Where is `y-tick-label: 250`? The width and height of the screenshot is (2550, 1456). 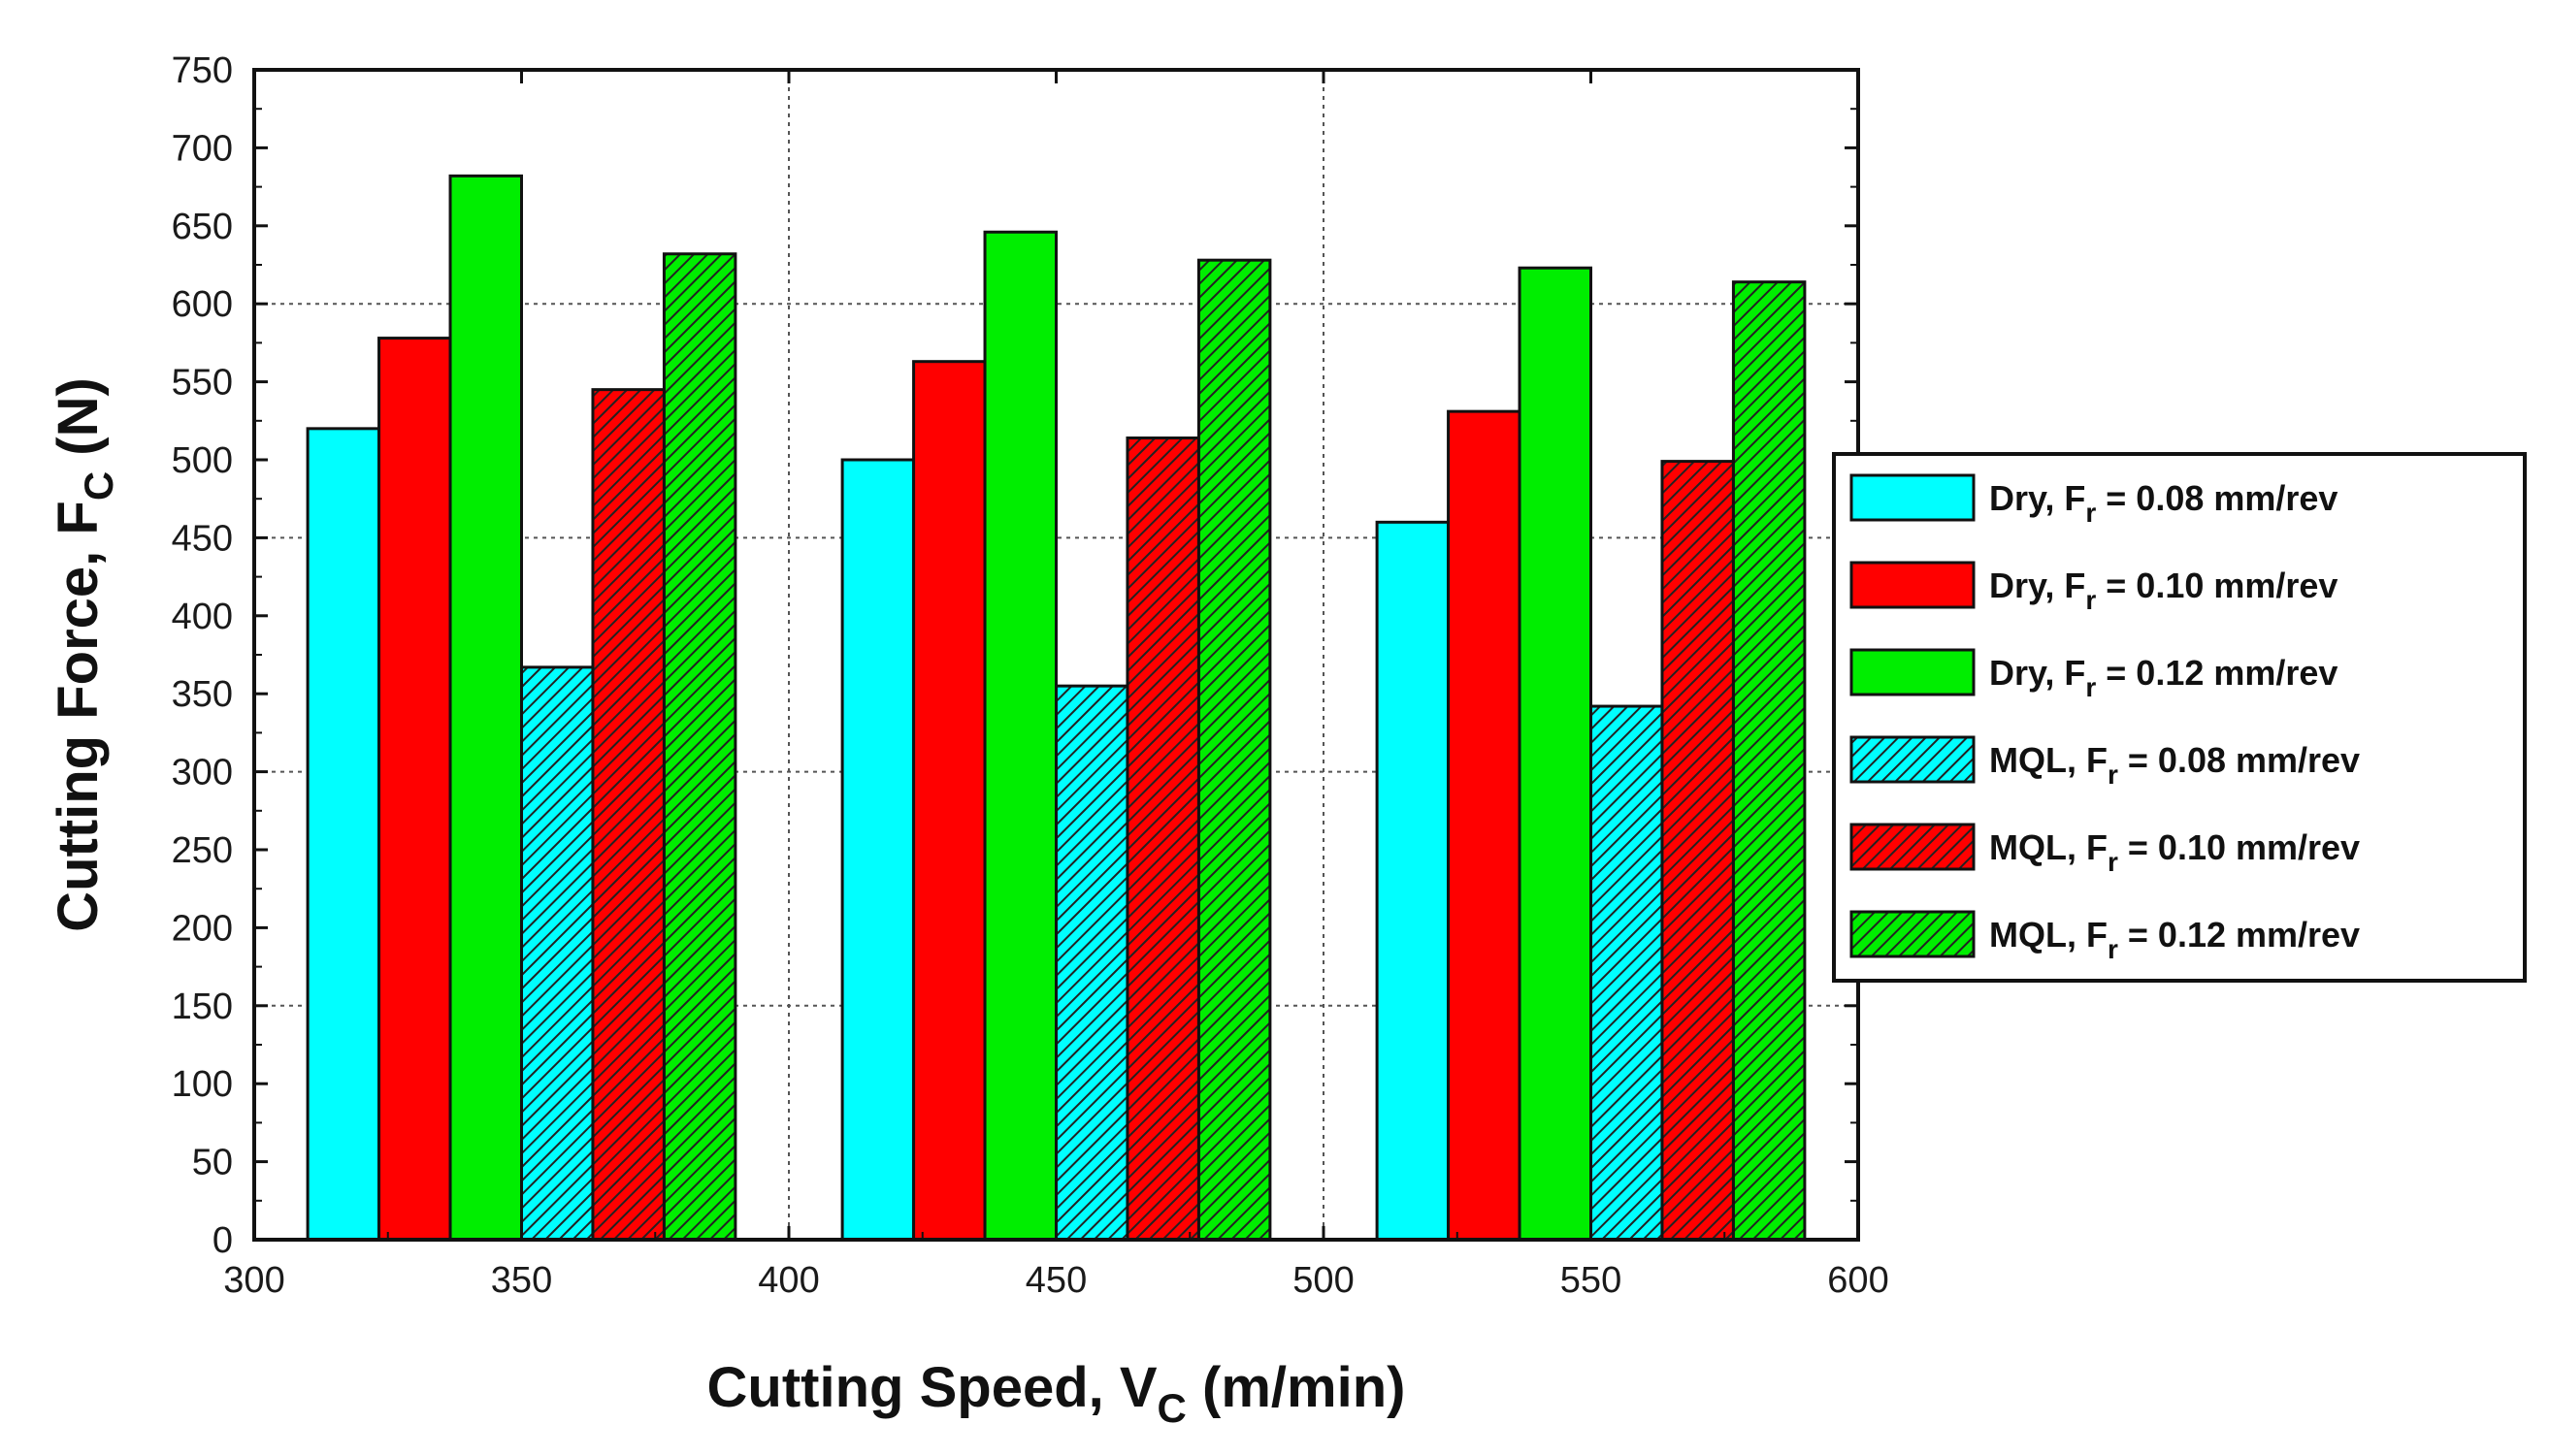
y-tick-label: 250 is located at coordinates (202, 850).